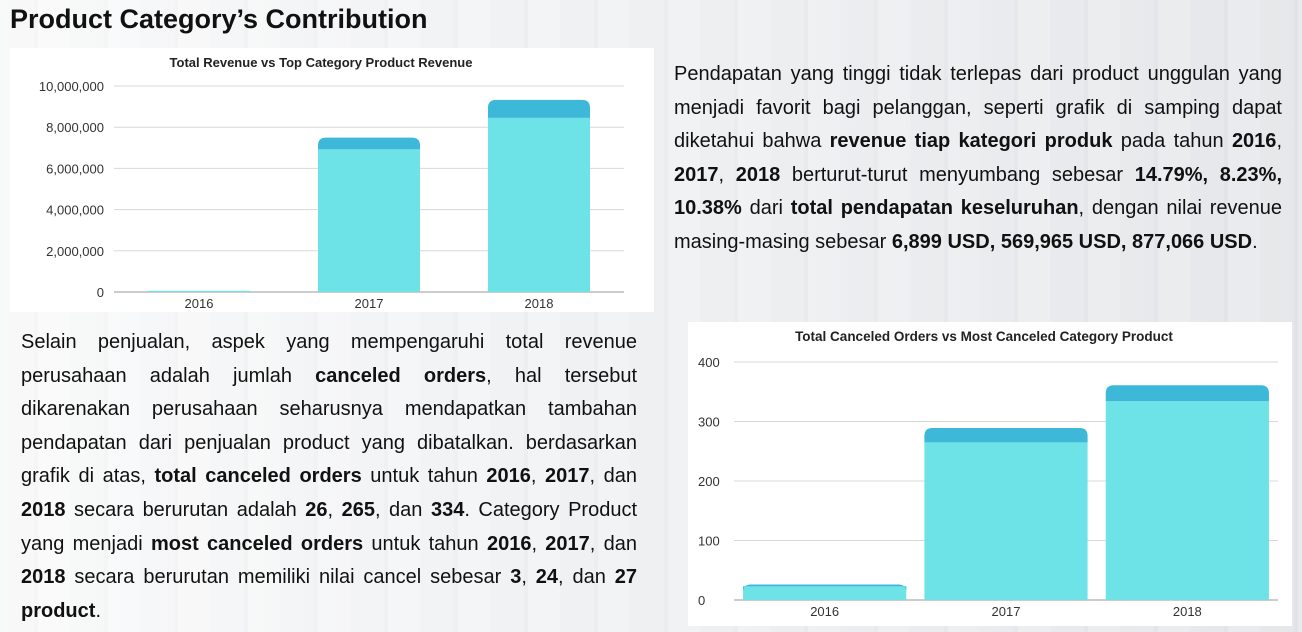 The width and height of the screenshot is (1302, 632). I want to click on revenue-paragraph-run: revenue tiap kategori produk, so click(971, 141).